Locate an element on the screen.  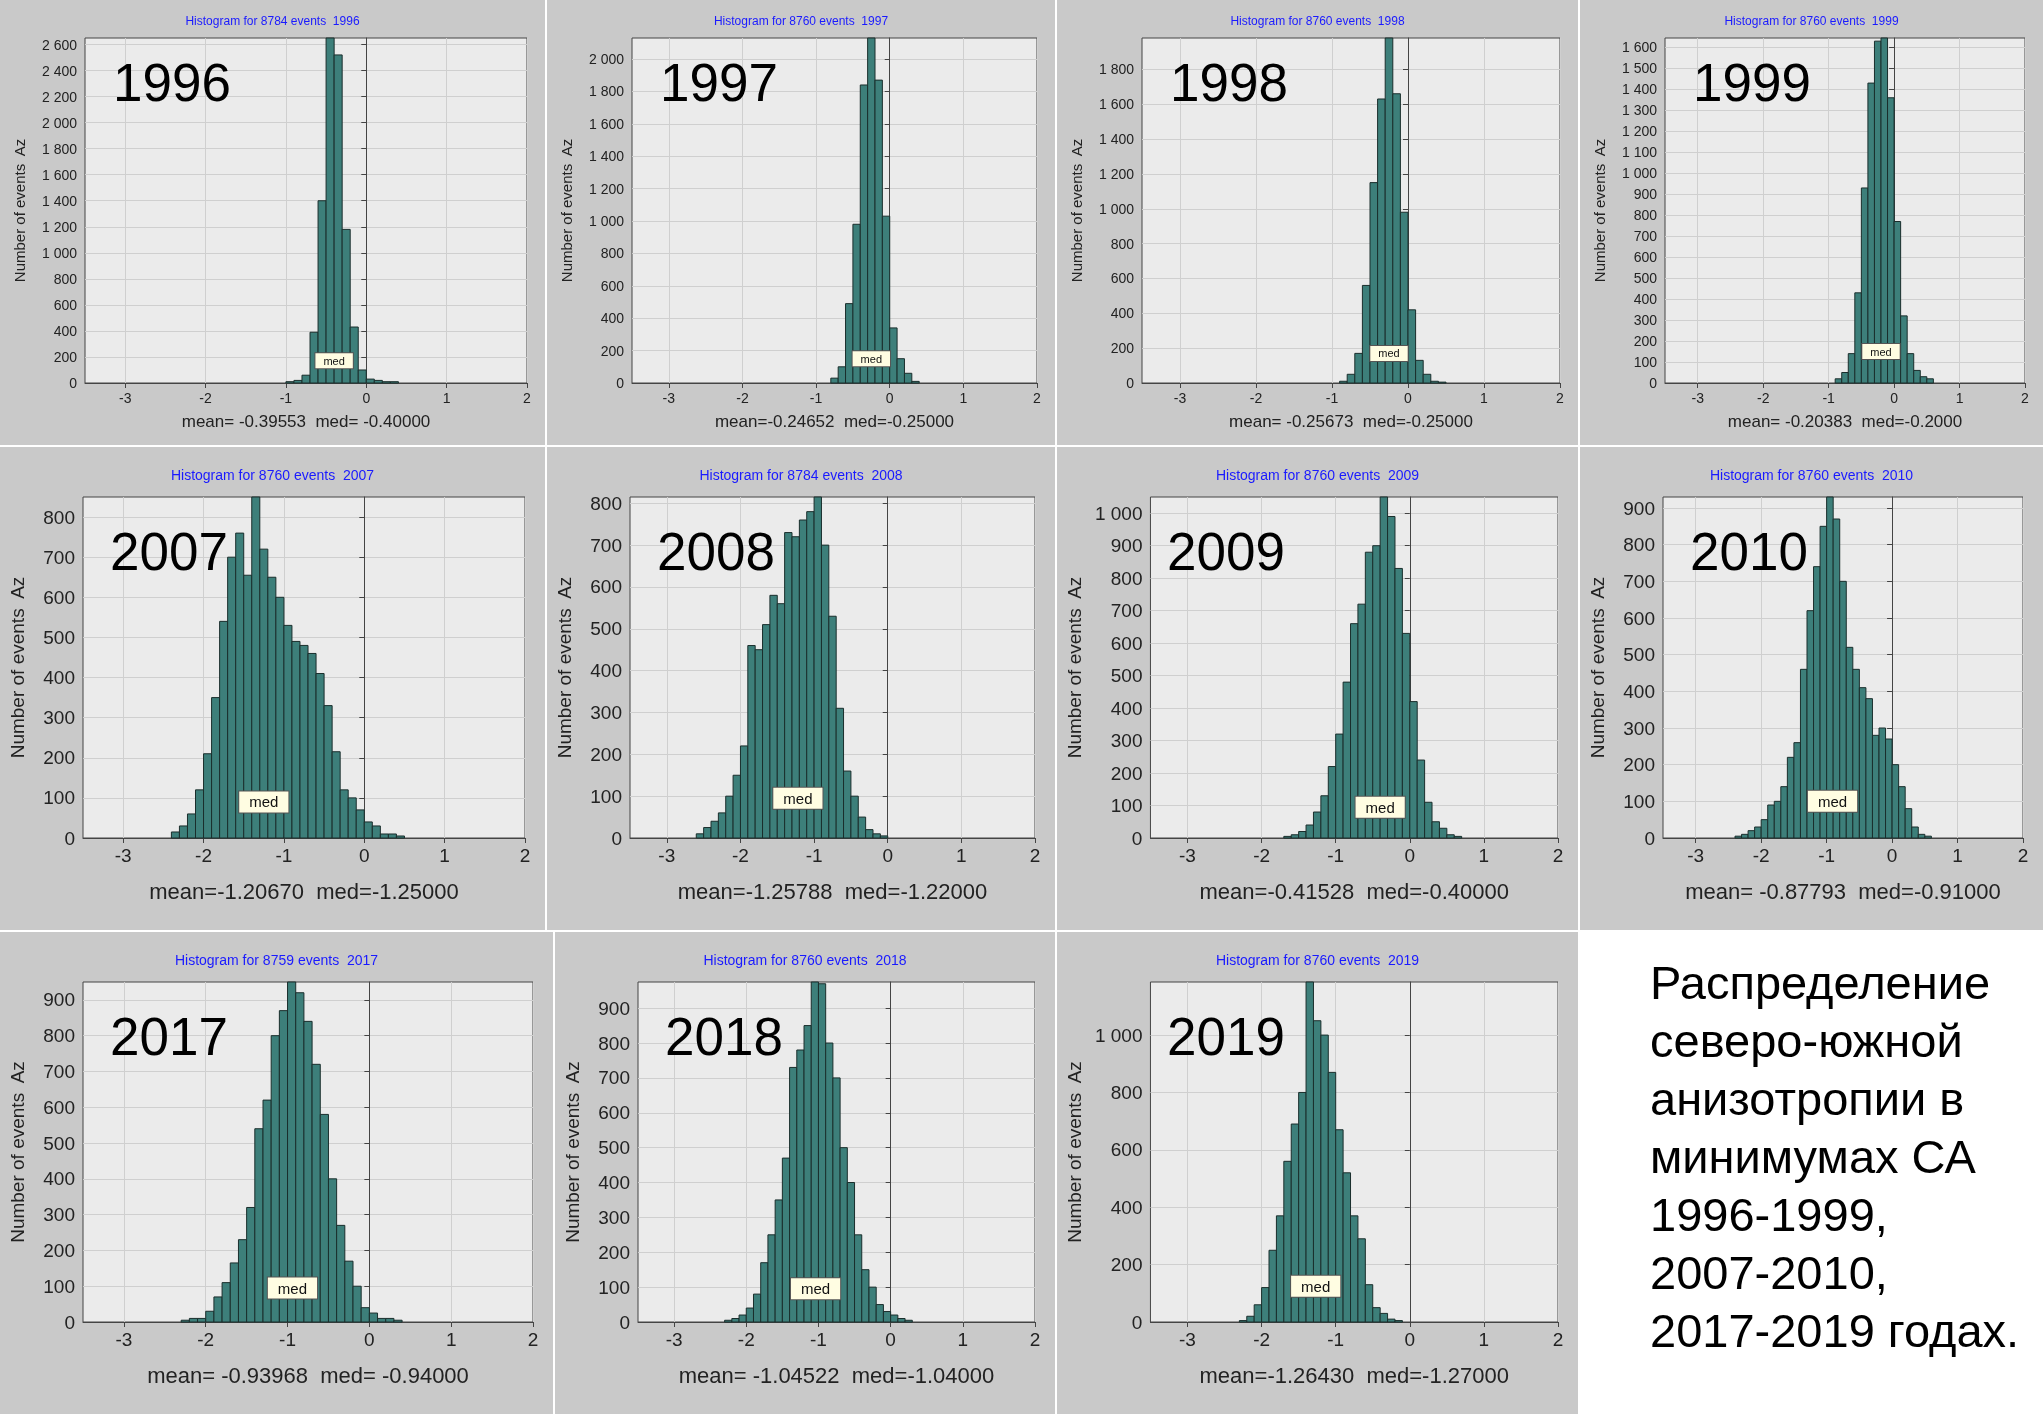
chart-title: Histogram for 8760 events 1997 is located at coordinates (801, 21).